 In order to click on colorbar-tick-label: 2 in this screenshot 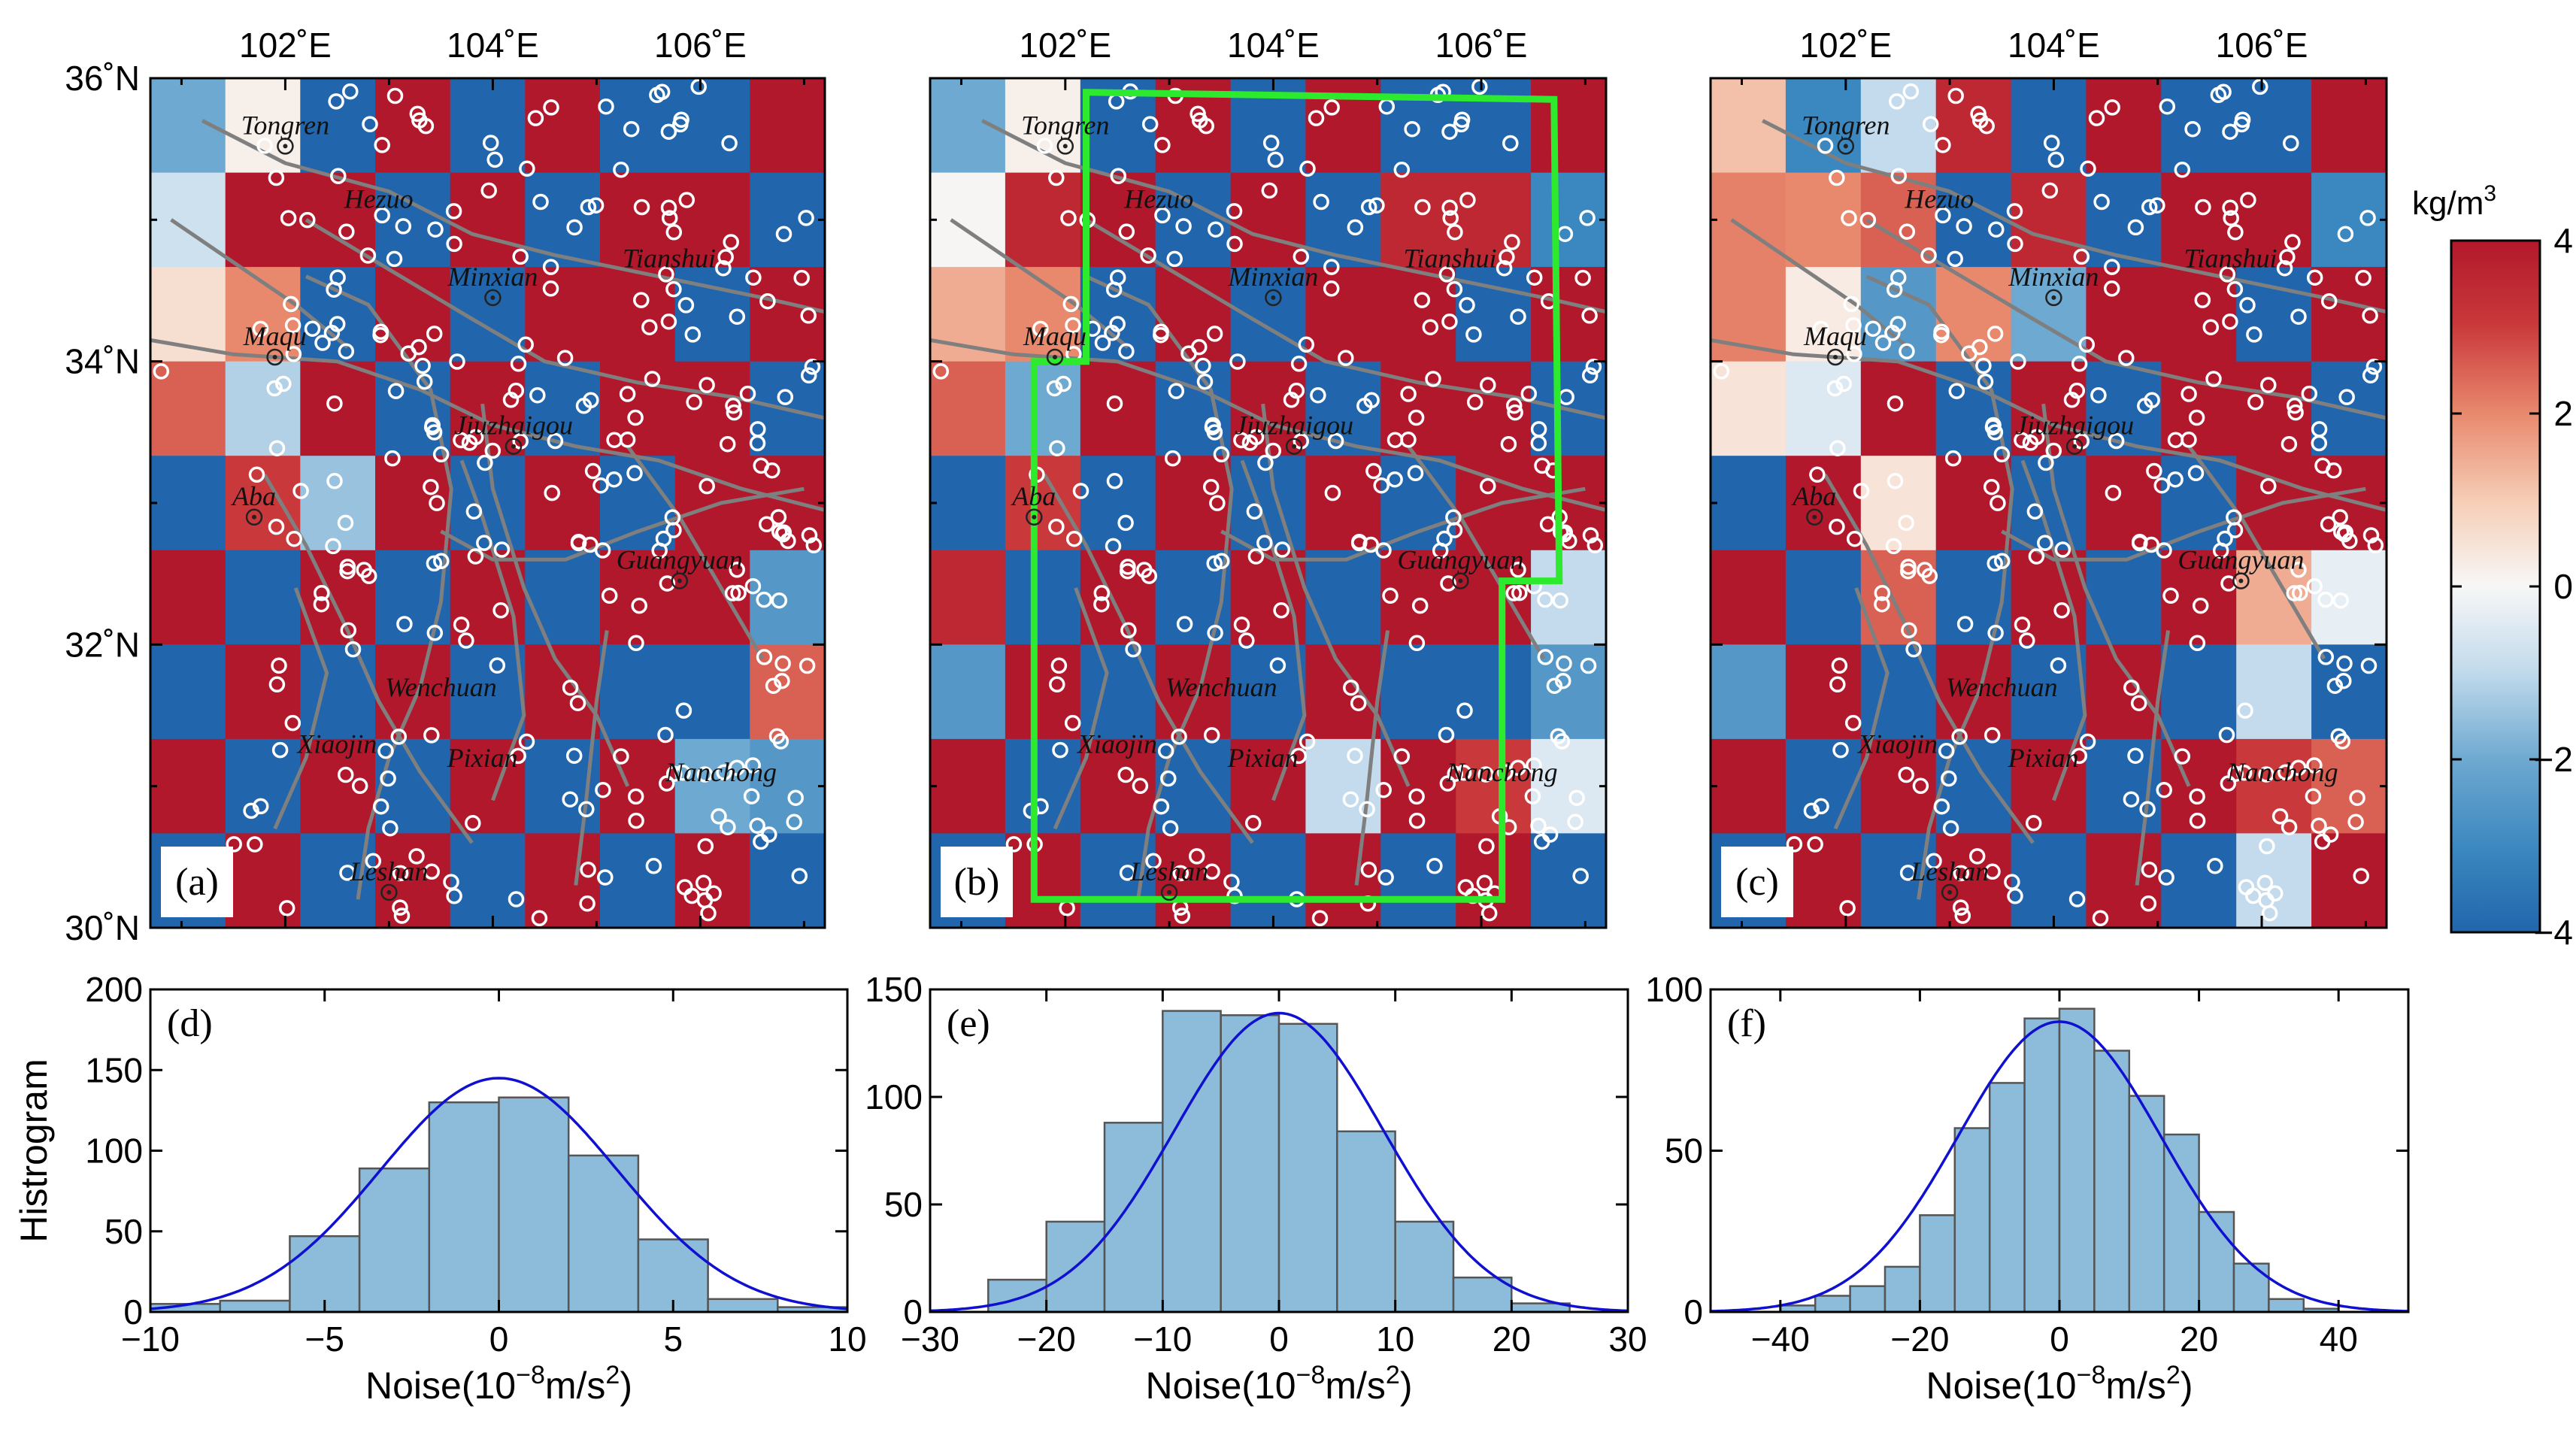, I will do `click(2563, 413)`.